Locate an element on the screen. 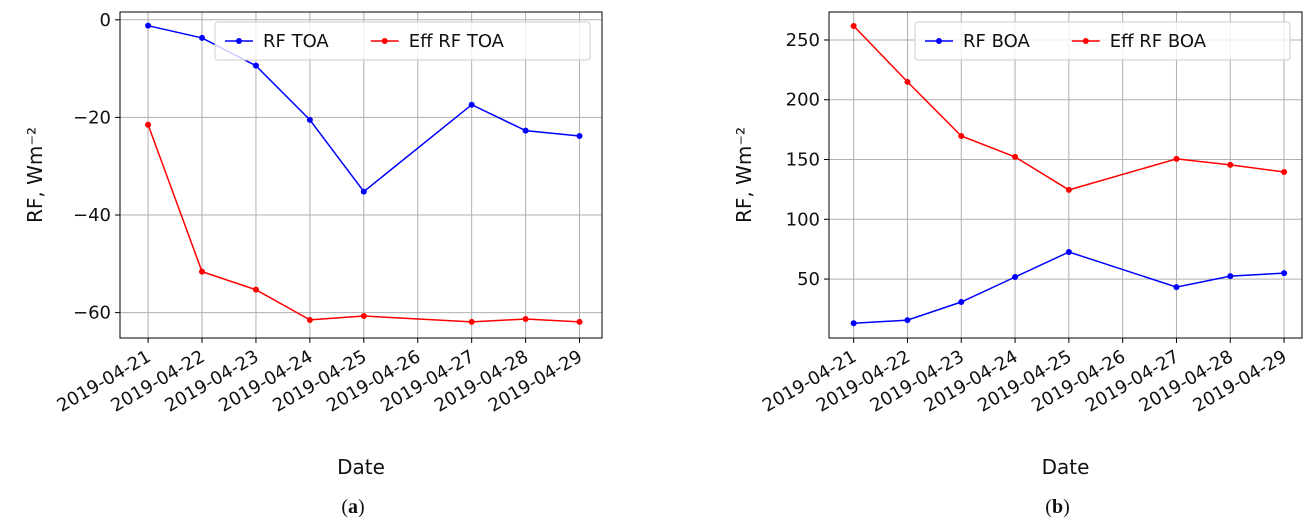  legend: RF TOA Eff RF TOA is located at coordinates (402, 41).